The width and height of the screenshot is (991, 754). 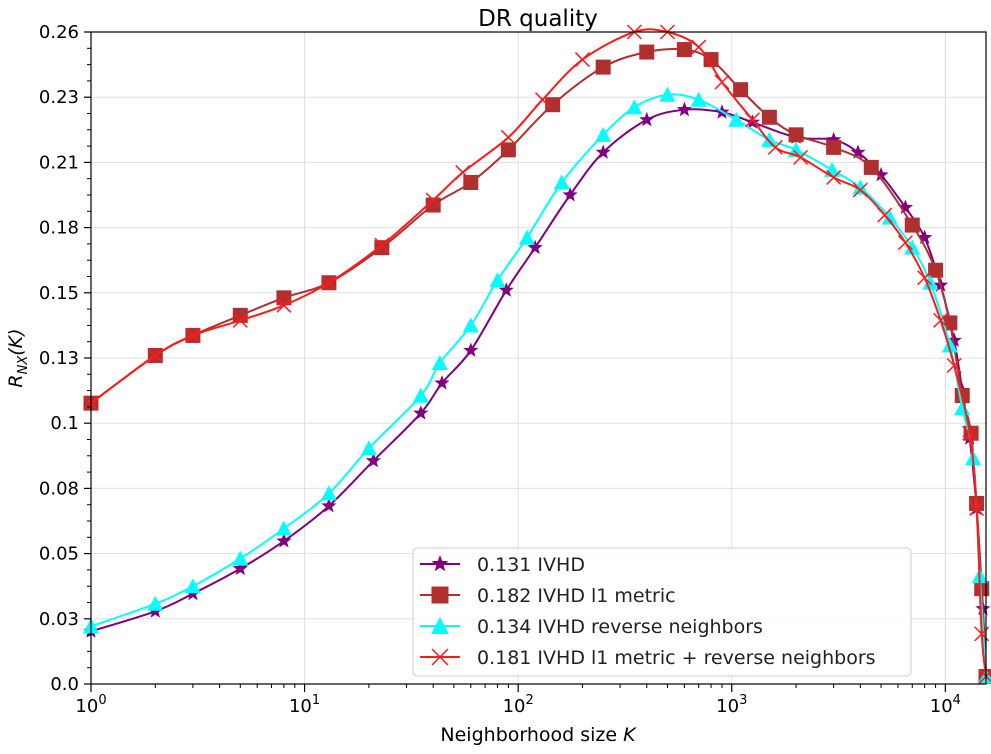 What do you see at coordinates (59, 228) in the screenshot?
I see `y-tick-label: 0.18` at bounding box center [59, 228].